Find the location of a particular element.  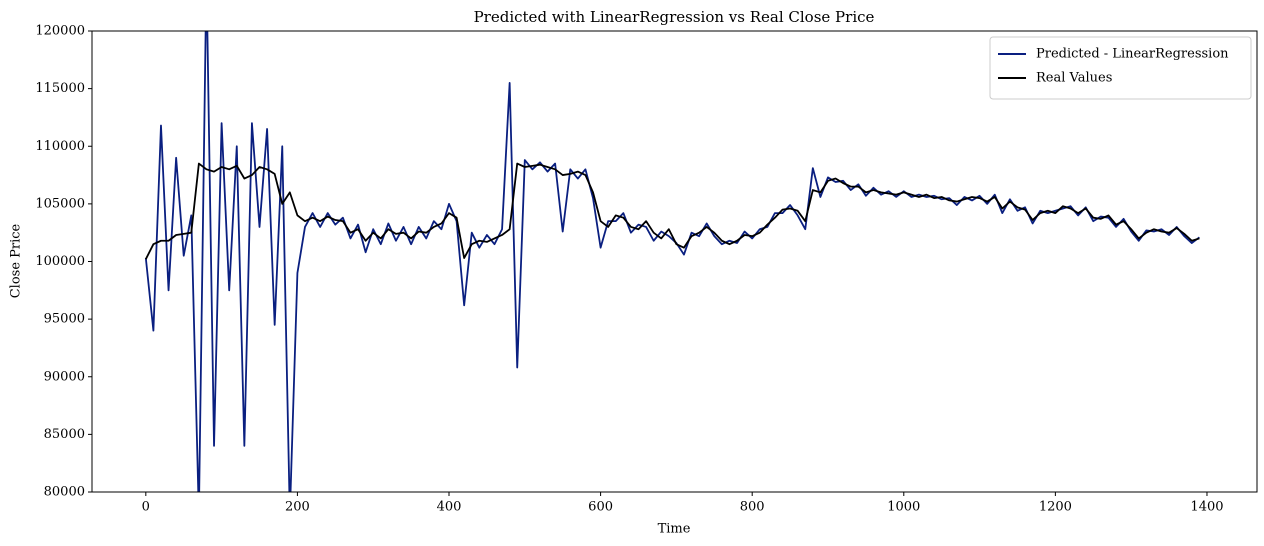

x-tick-label: 1000 is located at coordinates (903, 507).